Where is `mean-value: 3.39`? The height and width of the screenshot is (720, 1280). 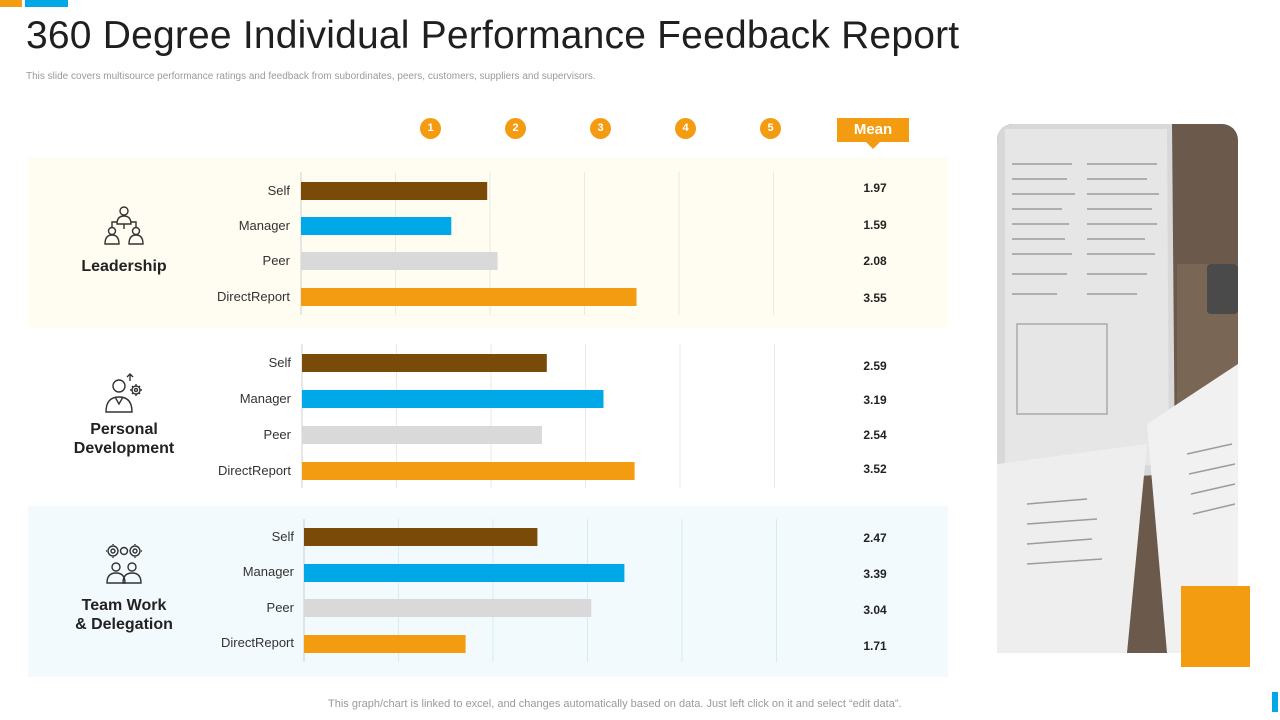 mean-value: 3.39 is located at coordinates (875, 574).